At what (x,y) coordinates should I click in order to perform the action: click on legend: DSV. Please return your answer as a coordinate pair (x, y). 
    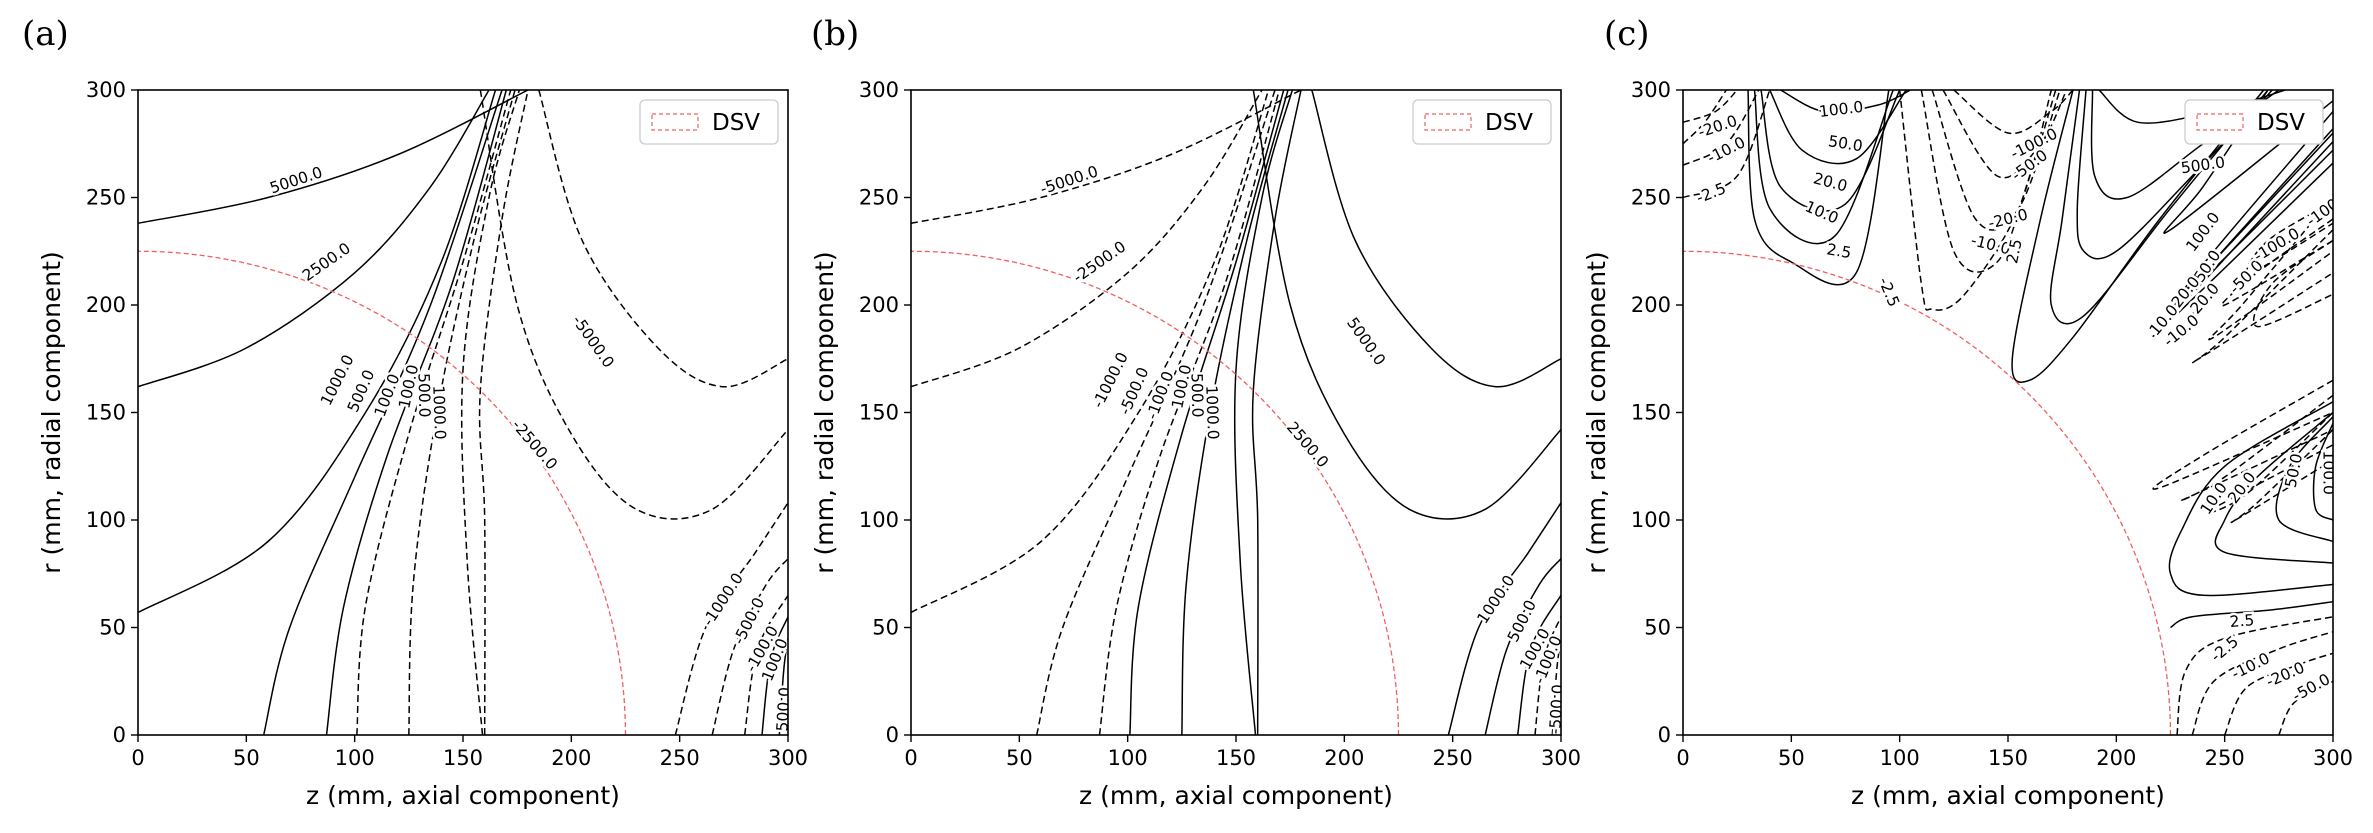
    Looking at the image, I should click on (1482, 122).